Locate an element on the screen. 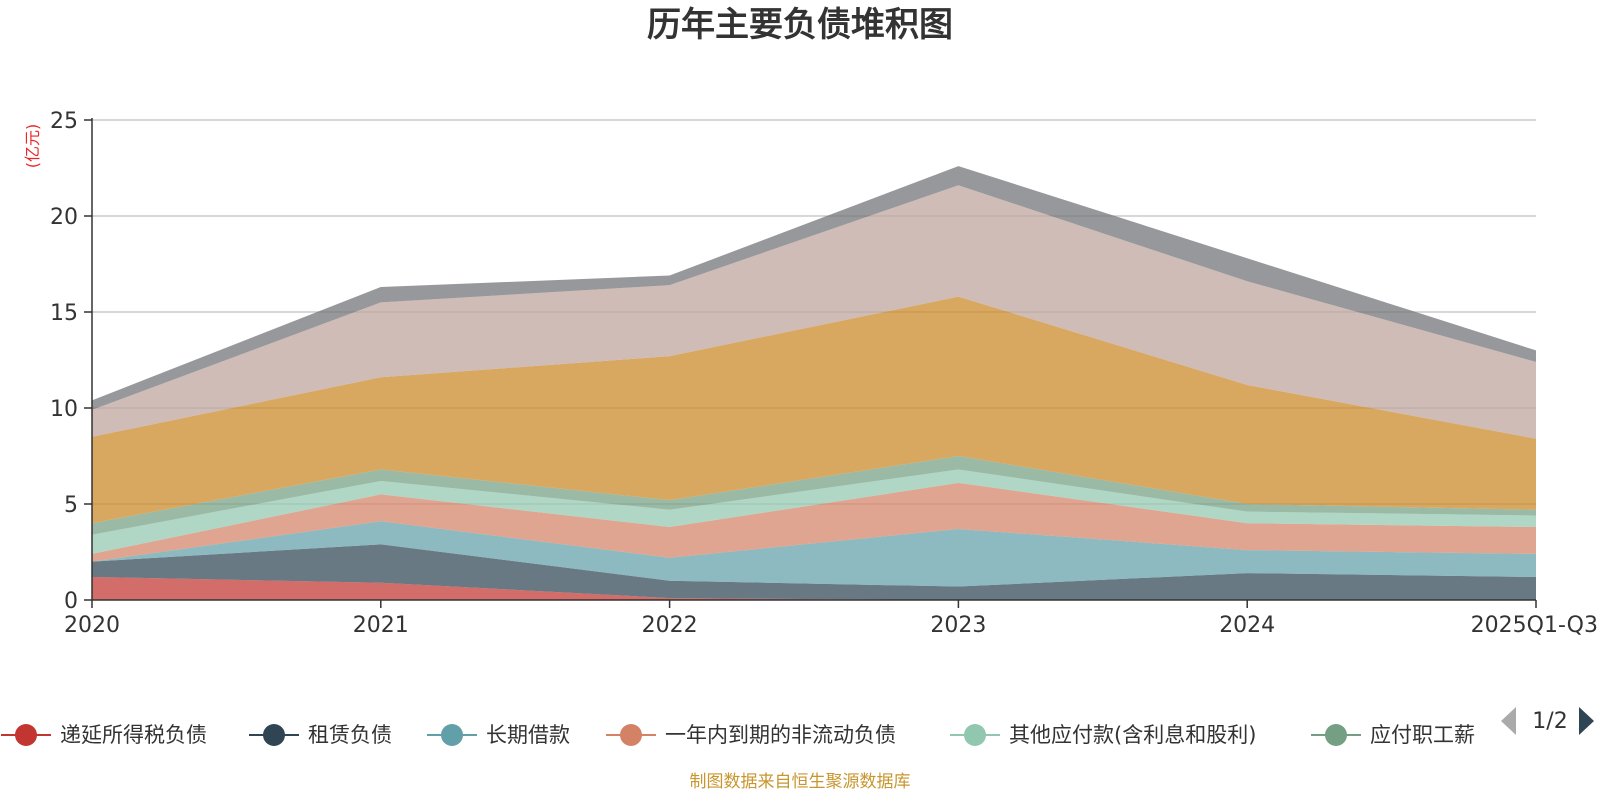 This screenshot has height=800, width=1600. legend-item: 租赁负债 is located at coordinates (320, 735).